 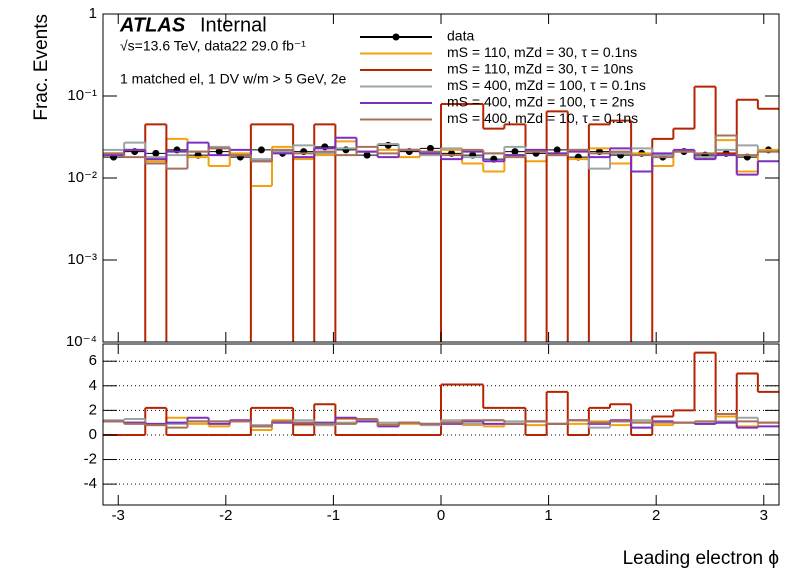 What do you see at coordinates (118, 515) in the screenshot?
I see `x-tick-label: -3` at bounding box center [118, 515].